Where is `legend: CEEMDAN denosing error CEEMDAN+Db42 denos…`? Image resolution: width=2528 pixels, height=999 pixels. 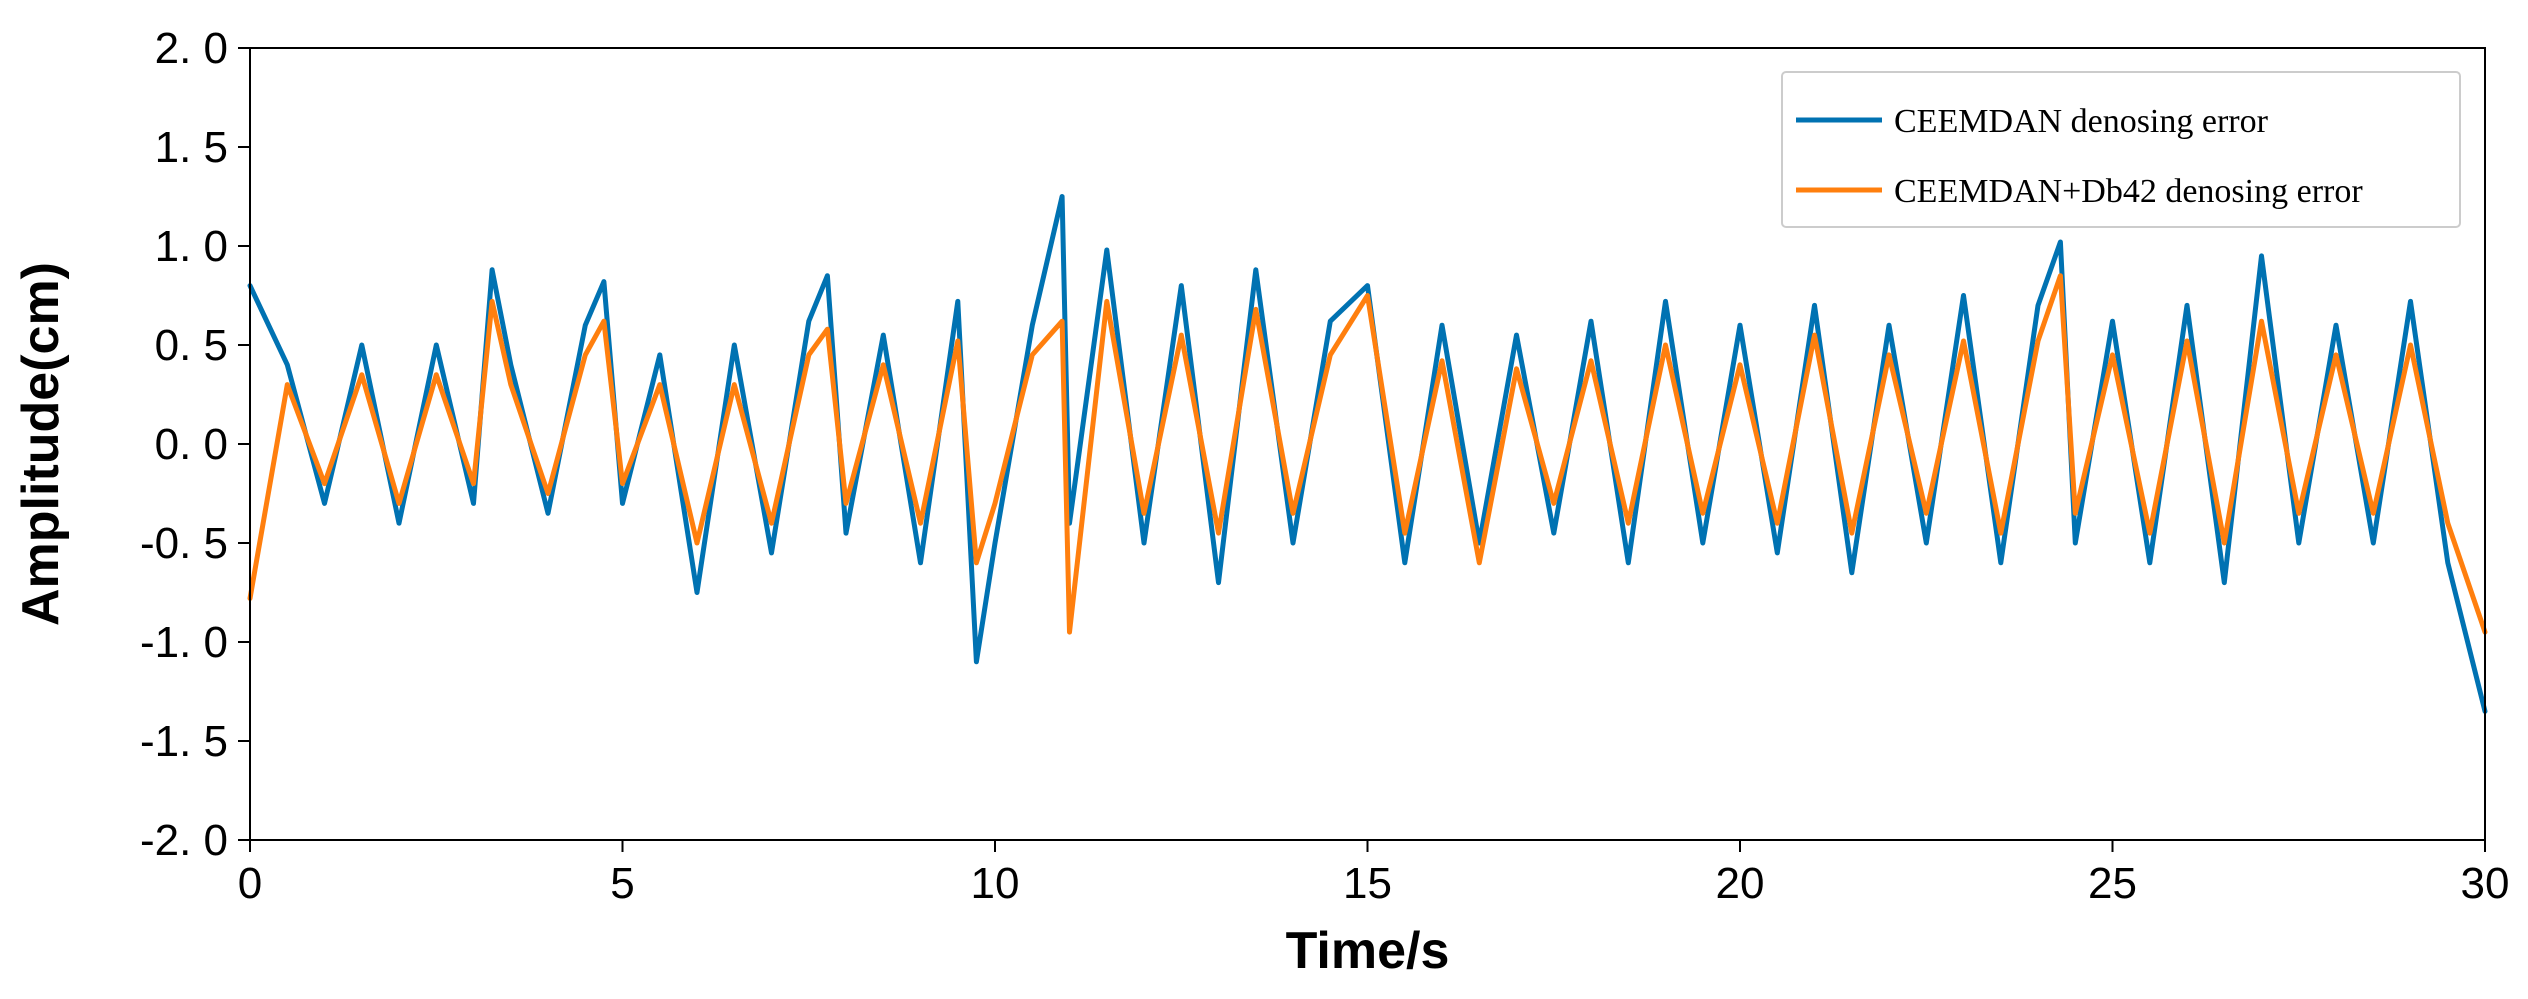
legend: CEEMDAN denosing error CEEMDAN+Db42 denos… is located at coordinates (2121, 149).